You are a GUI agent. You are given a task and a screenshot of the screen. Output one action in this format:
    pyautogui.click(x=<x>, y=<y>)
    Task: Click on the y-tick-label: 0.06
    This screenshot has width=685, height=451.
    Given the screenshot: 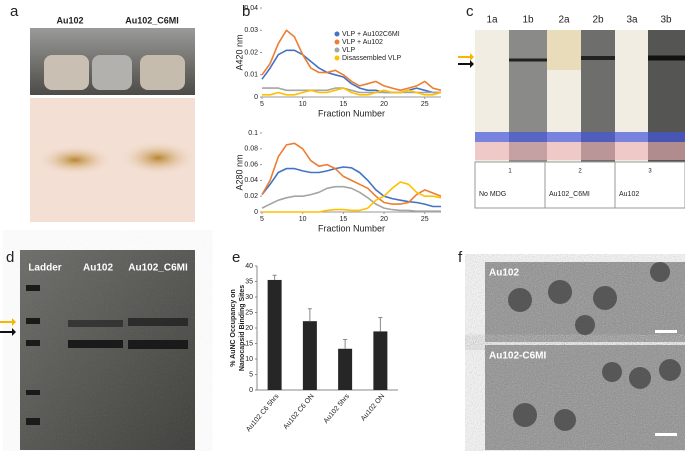 What is the action you would take?
    pyautogui.click(x=251, y=164)
    